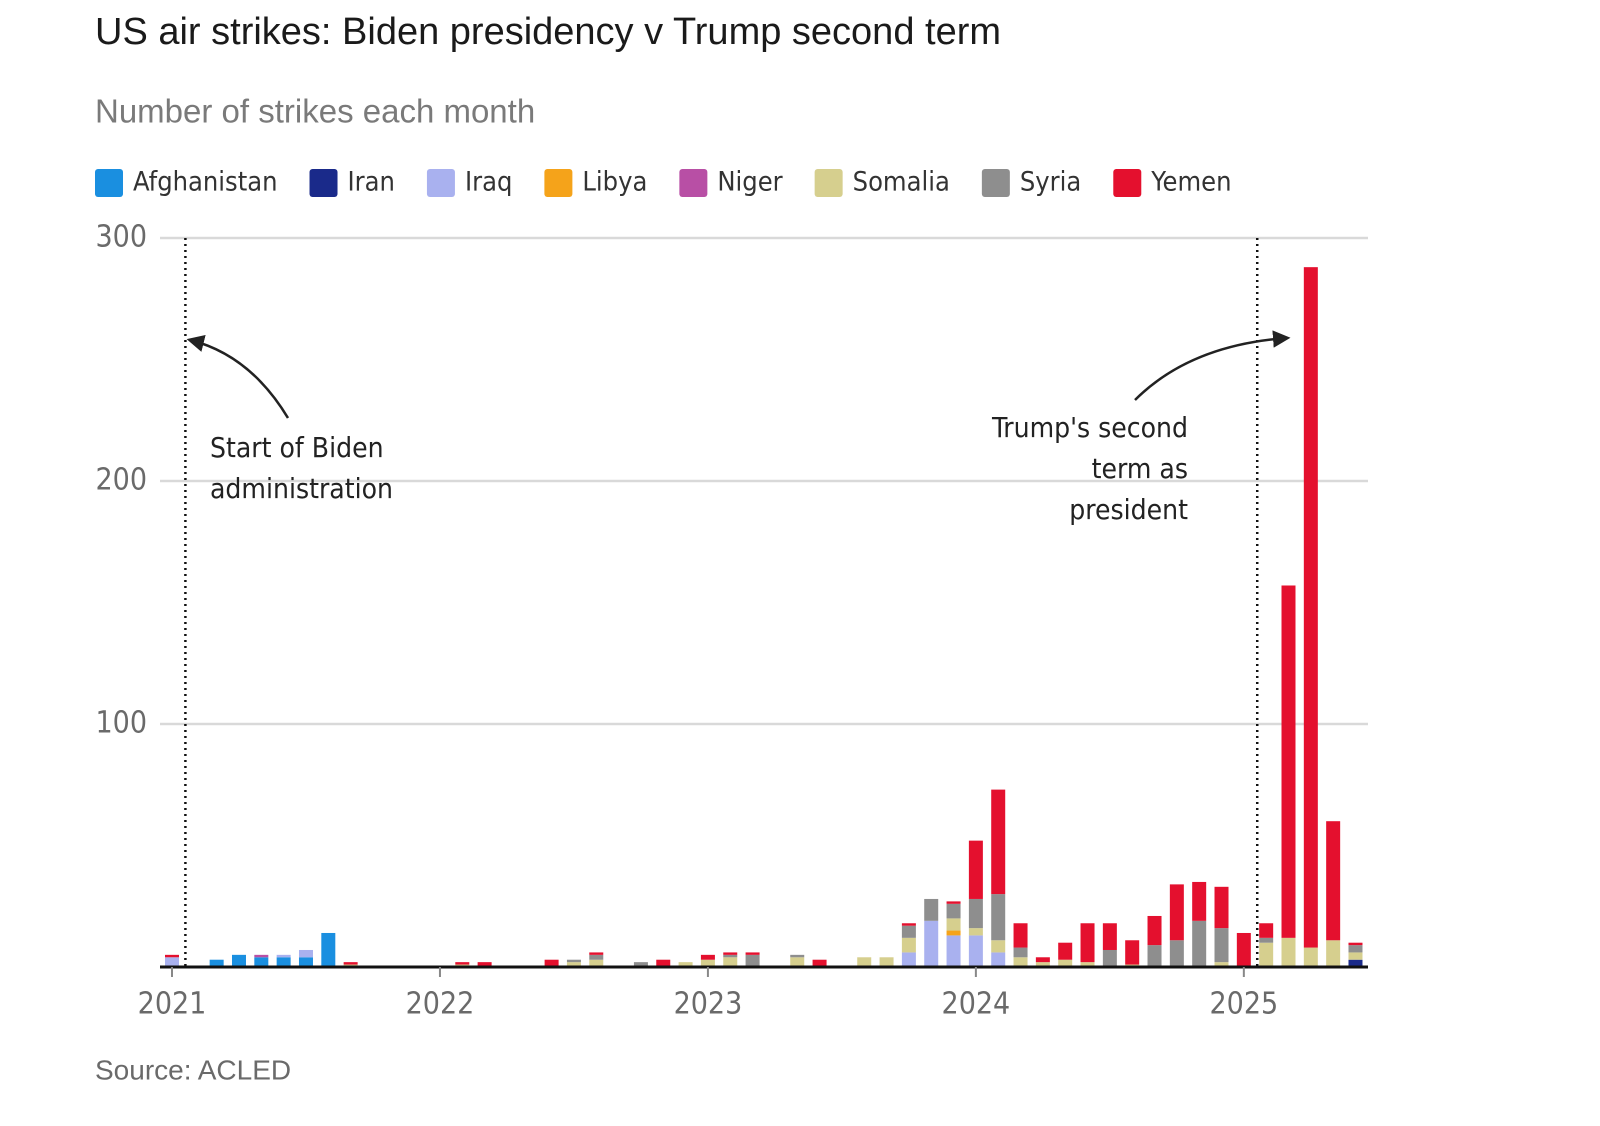 The width and height of the screenshot is (1600, 1126). I want to click on annotation: term as, so click(1140, 468).